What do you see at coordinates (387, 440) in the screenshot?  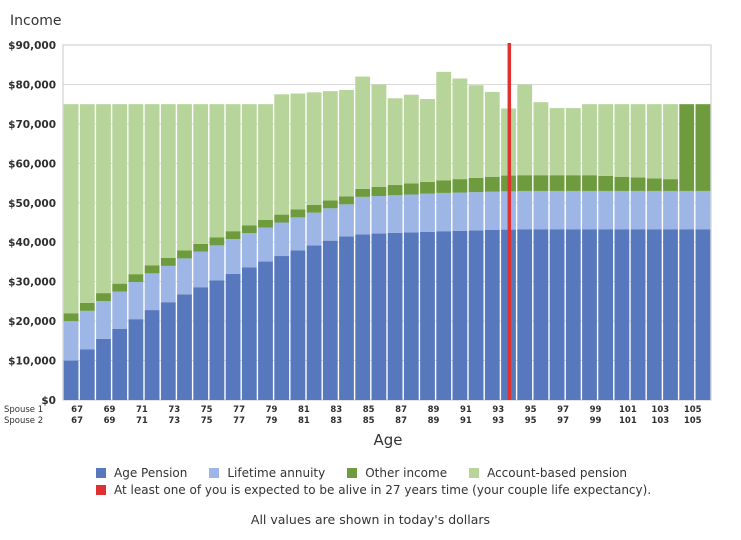 I see `x-axis-title: Age` at bounding box center [387, 440].